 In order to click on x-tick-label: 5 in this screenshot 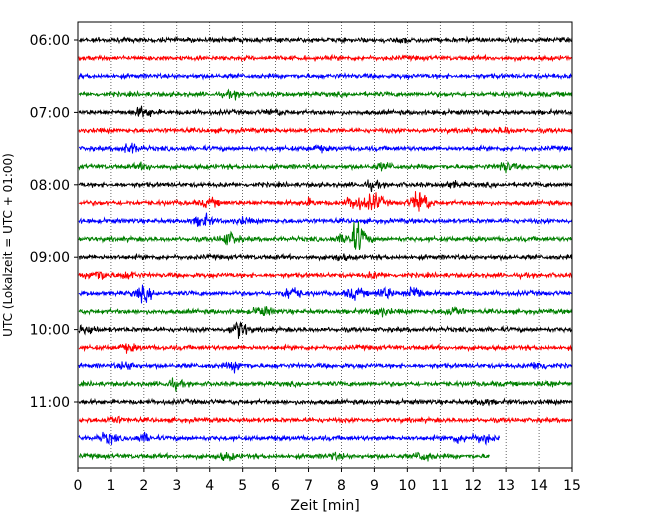, I will do `click(242, 486)`.